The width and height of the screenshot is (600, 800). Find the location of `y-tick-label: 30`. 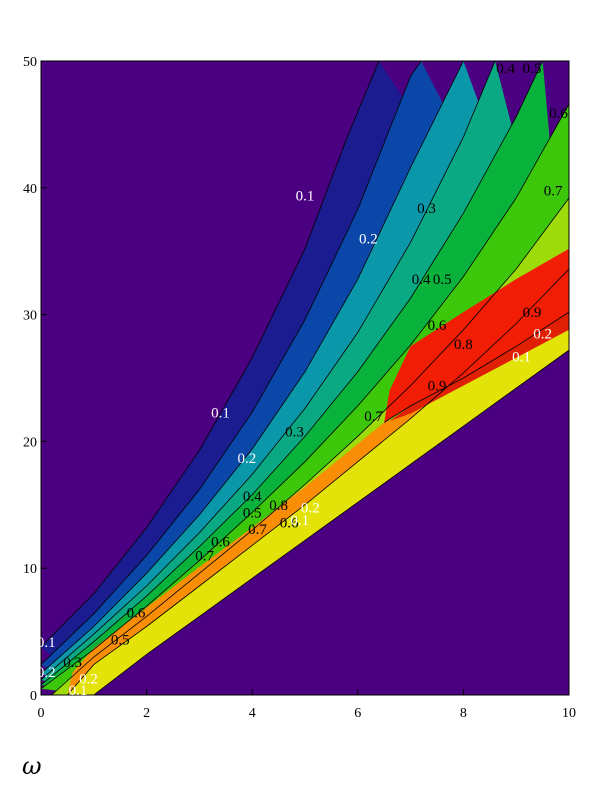

y-tick-label: 30 is located at coordinates (30, 316).